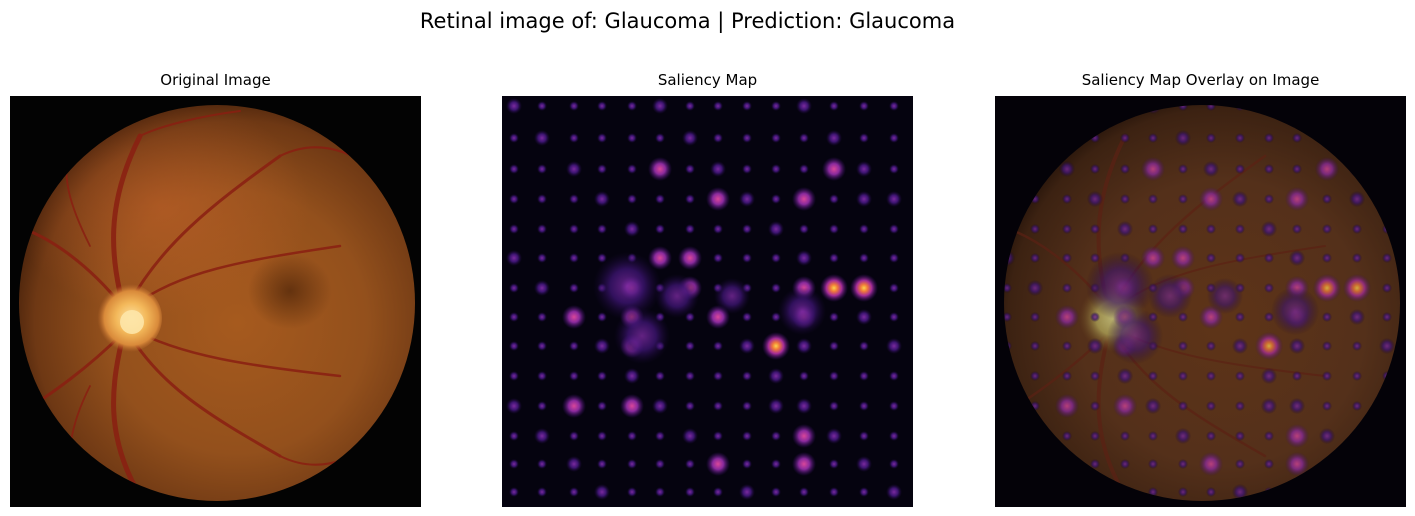  Describe the element at coordinates (290, 291) in the screenshot. I see `macula` at that location.